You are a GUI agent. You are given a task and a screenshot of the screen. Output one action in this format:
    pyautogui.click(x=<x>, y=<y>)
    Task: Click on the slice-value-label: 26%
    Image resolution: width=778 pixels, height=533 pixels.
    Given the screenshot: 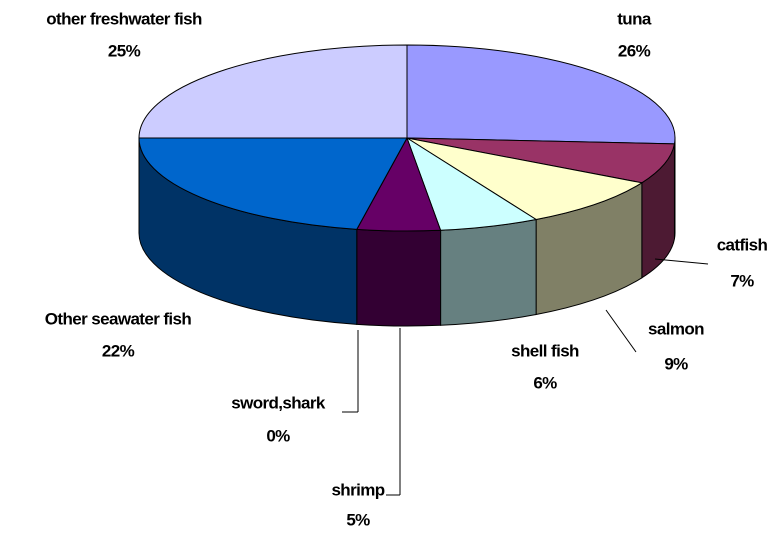 What is the action you would take?
    pyautogui.click(x=634, y=50)
    